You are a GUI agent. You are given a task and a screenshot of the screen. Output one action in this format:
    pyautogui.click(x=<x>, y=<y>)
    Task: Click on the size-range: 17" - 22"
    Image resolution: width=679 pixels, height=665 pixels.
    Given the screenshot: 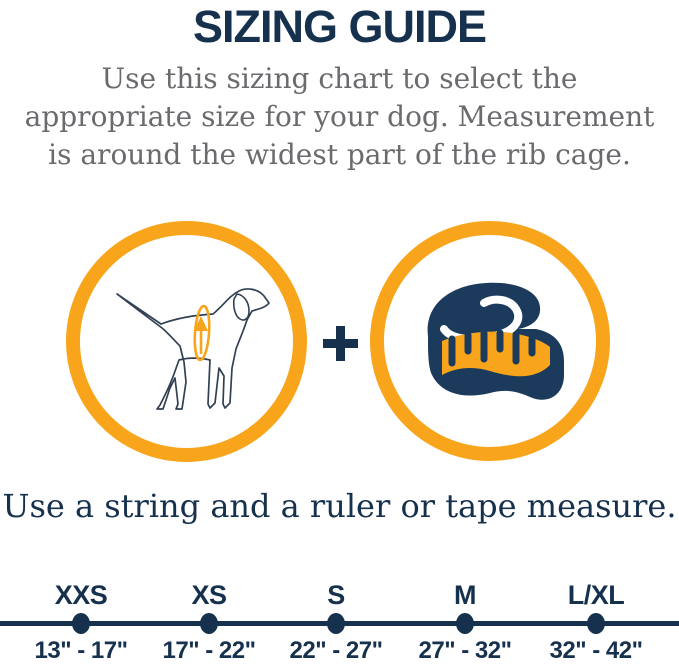 What is the action you would take?
    pyautogui.click(x=209, y=650)
    